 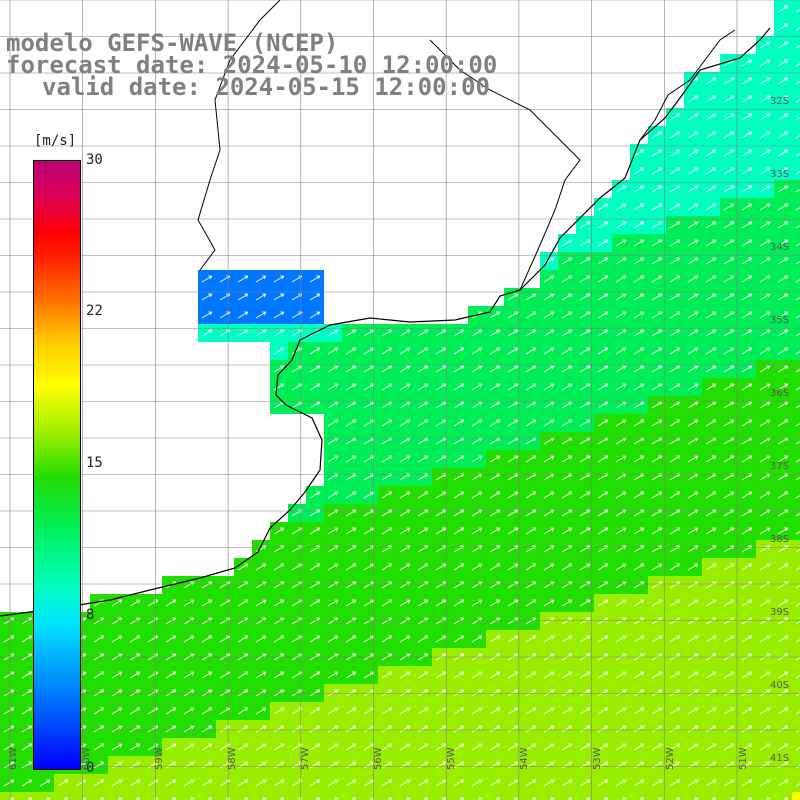 I want to click on colorbar, so click(x=57, y=465).